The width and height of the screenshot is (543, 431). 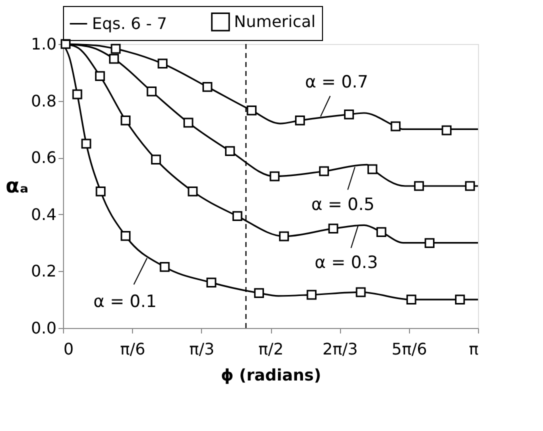 I want to click on annotation: α = 0.5, so click(x=343, y=204).